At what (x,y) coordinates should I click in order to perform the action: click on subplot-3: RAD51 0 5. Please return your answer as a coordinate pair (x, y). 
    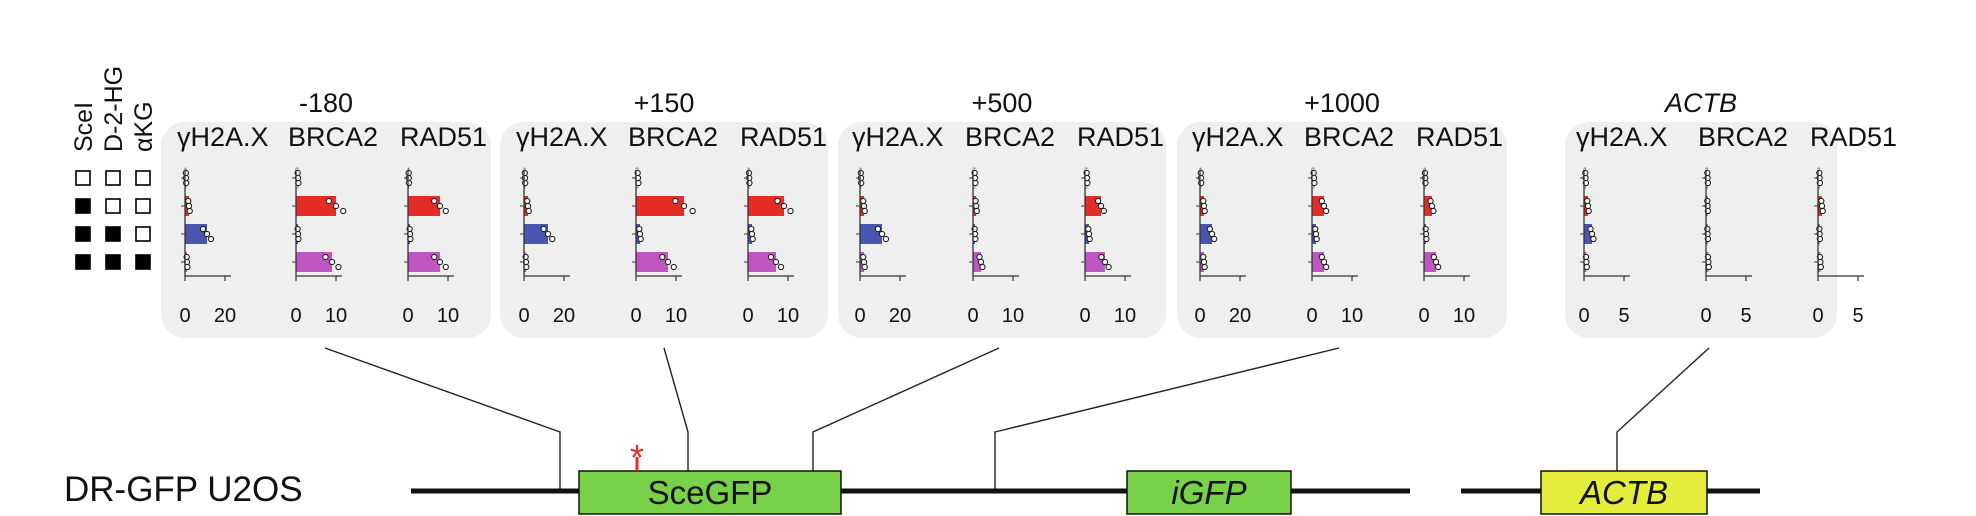
    Looking at the image, I should click on (1853, 224).